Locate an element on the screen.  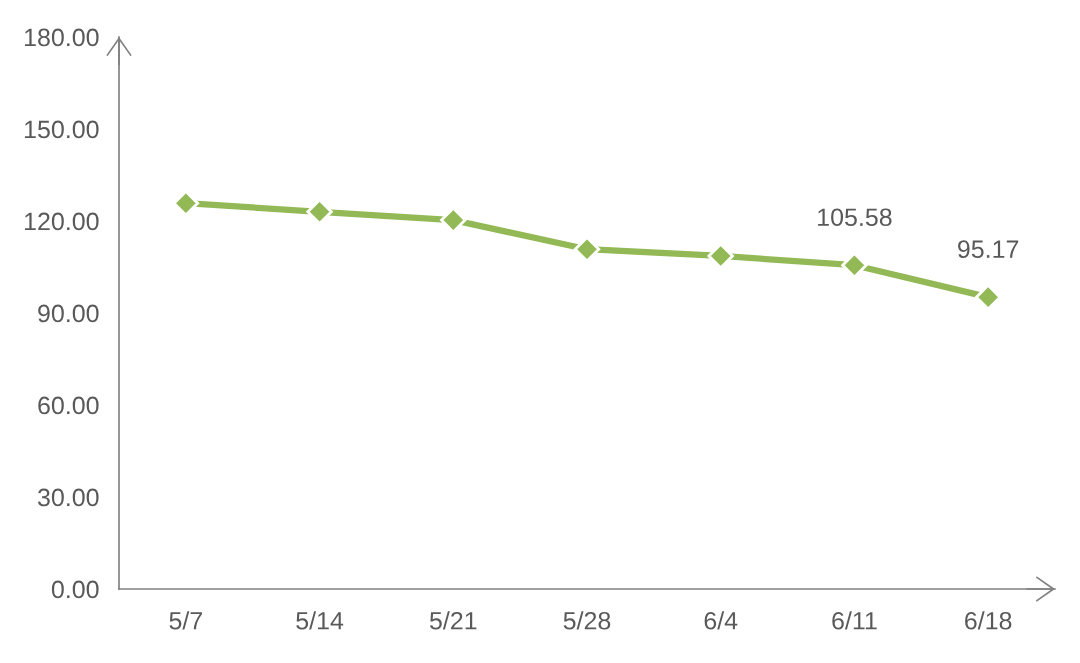
y-tick-label: 0.00 is located at coordinates (75, 589).